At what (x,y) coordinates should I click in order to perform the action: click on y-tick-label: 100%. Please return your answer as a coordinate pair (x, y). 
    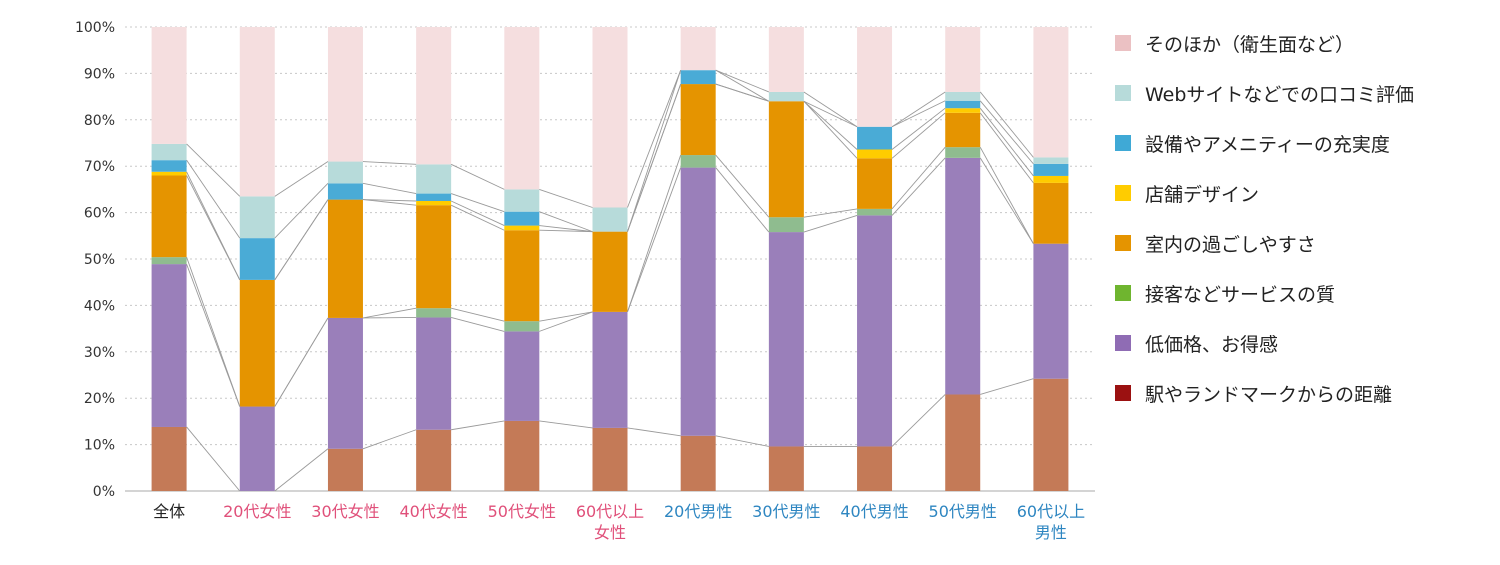
    Looking at the image, I should click on (95, 28).